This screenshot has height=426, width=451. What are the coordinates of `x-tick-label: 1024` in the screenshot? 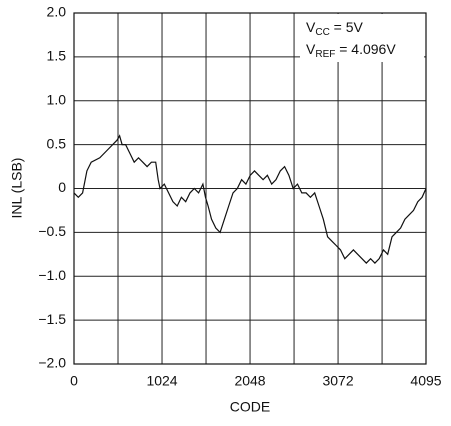 It's located at (161, 381).